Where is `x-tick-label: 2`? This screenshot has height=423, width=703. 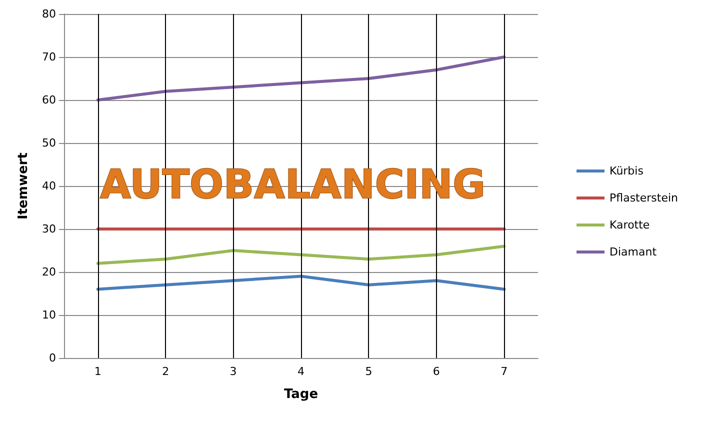
x-tick-label: 2 is located at coordinates (166, 371).